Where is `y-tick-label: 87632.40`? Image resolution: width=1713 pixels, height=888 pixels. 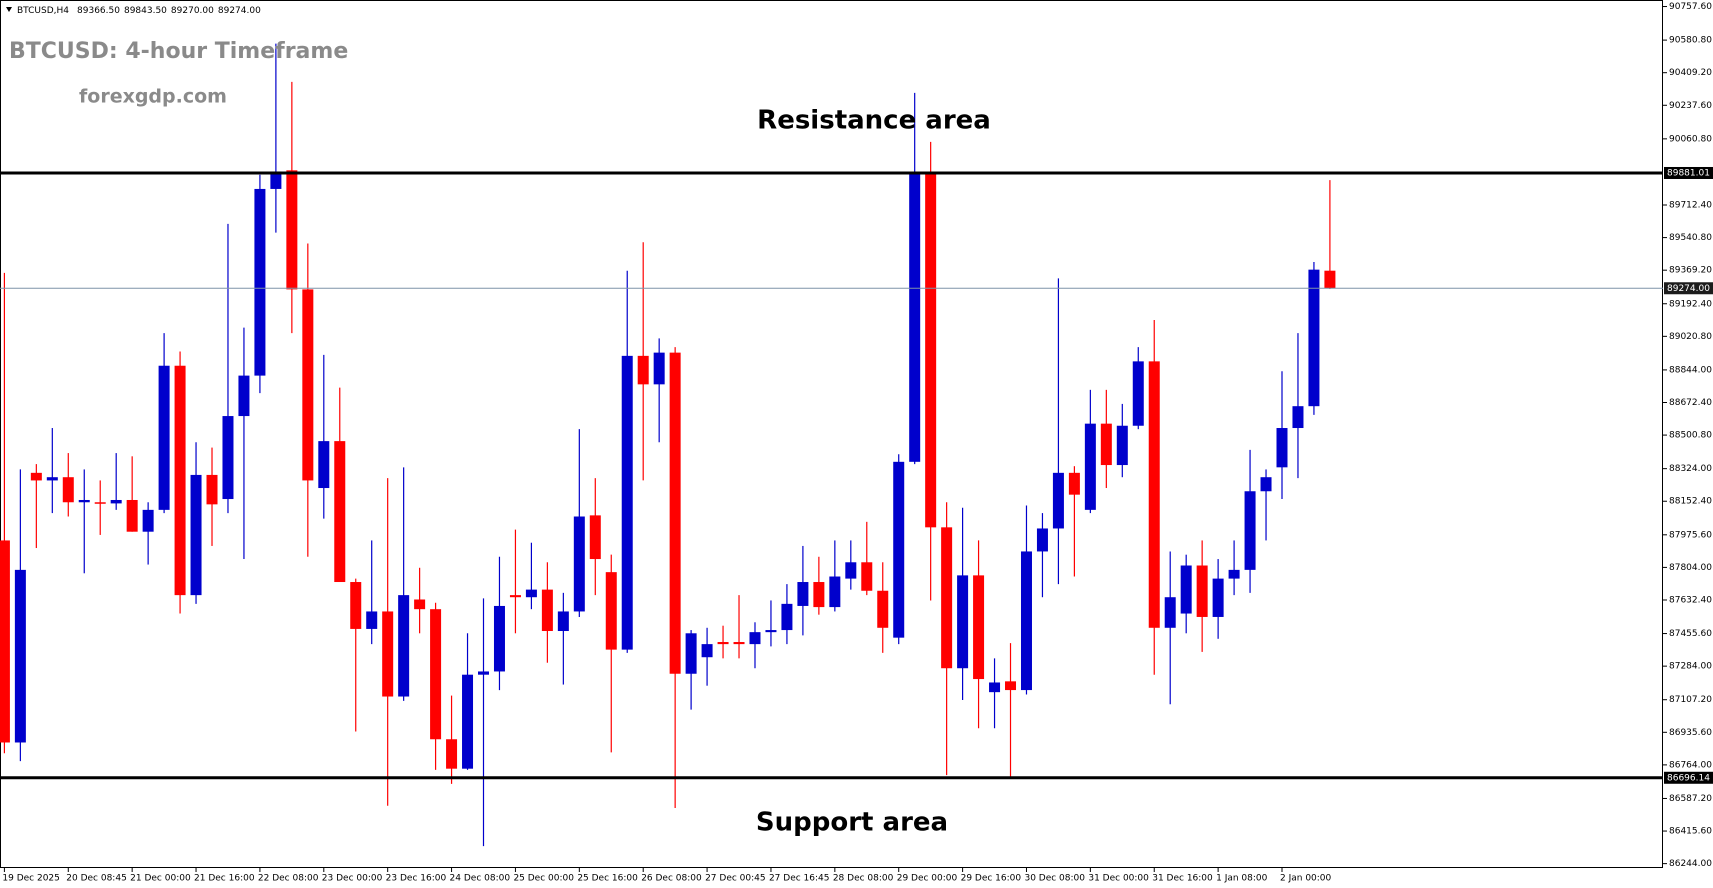 y-tick-label: 87632.40 is located at coordinates (1690, 600).